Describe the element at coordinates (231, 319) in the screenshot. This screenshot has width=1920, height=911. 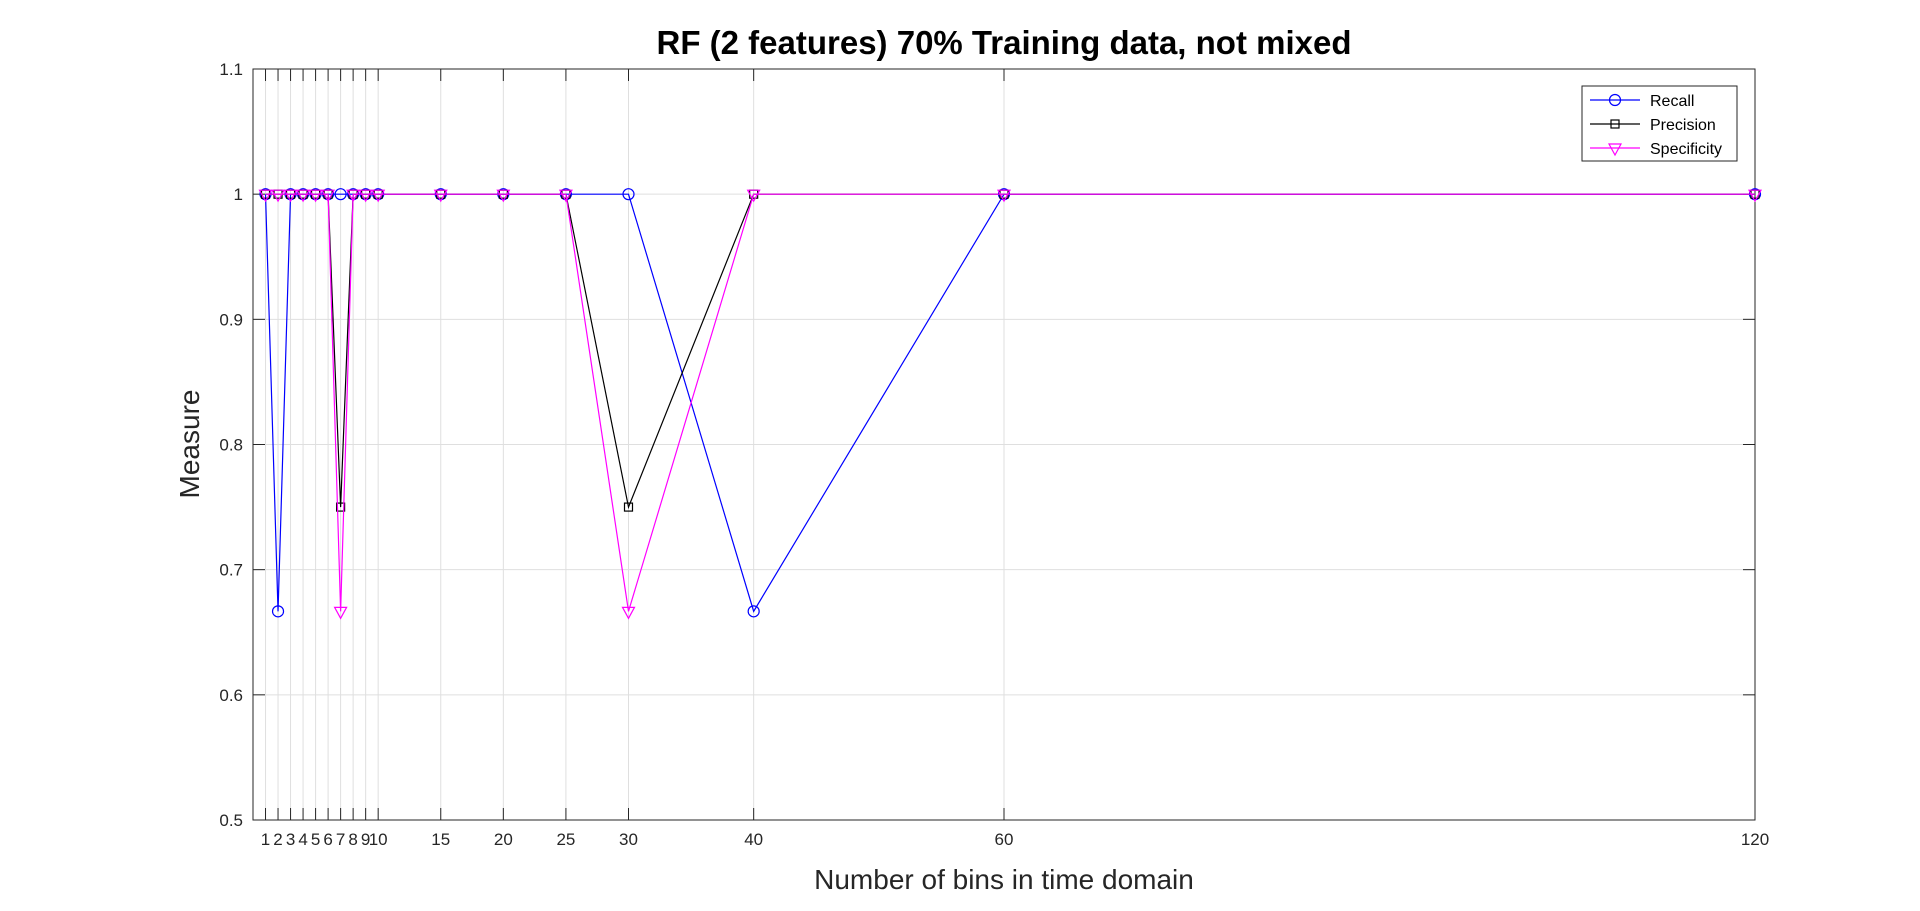
I see `y-tick-label: 0.9` at that location.